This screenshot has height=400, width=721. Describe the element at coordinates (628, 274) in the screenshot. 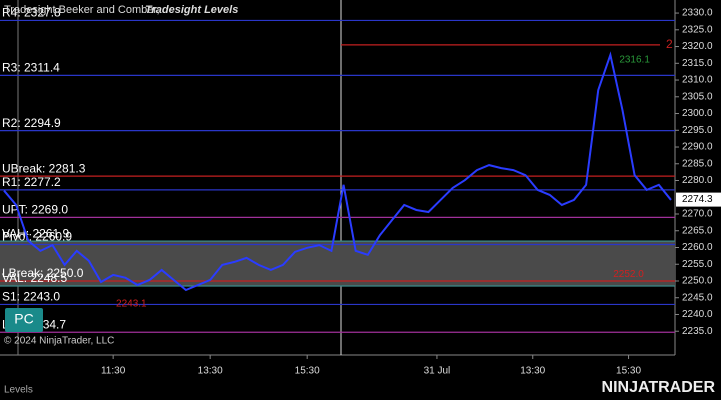

I see `price-annotation: 2252.0` at that location.